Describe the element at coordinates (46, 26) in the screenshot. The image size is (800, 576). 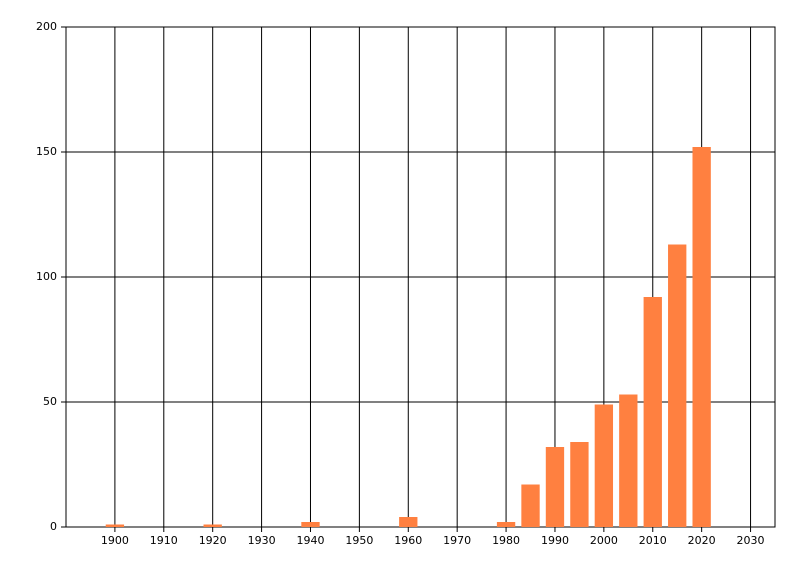
I see `y-tick-label: 200` at that location.